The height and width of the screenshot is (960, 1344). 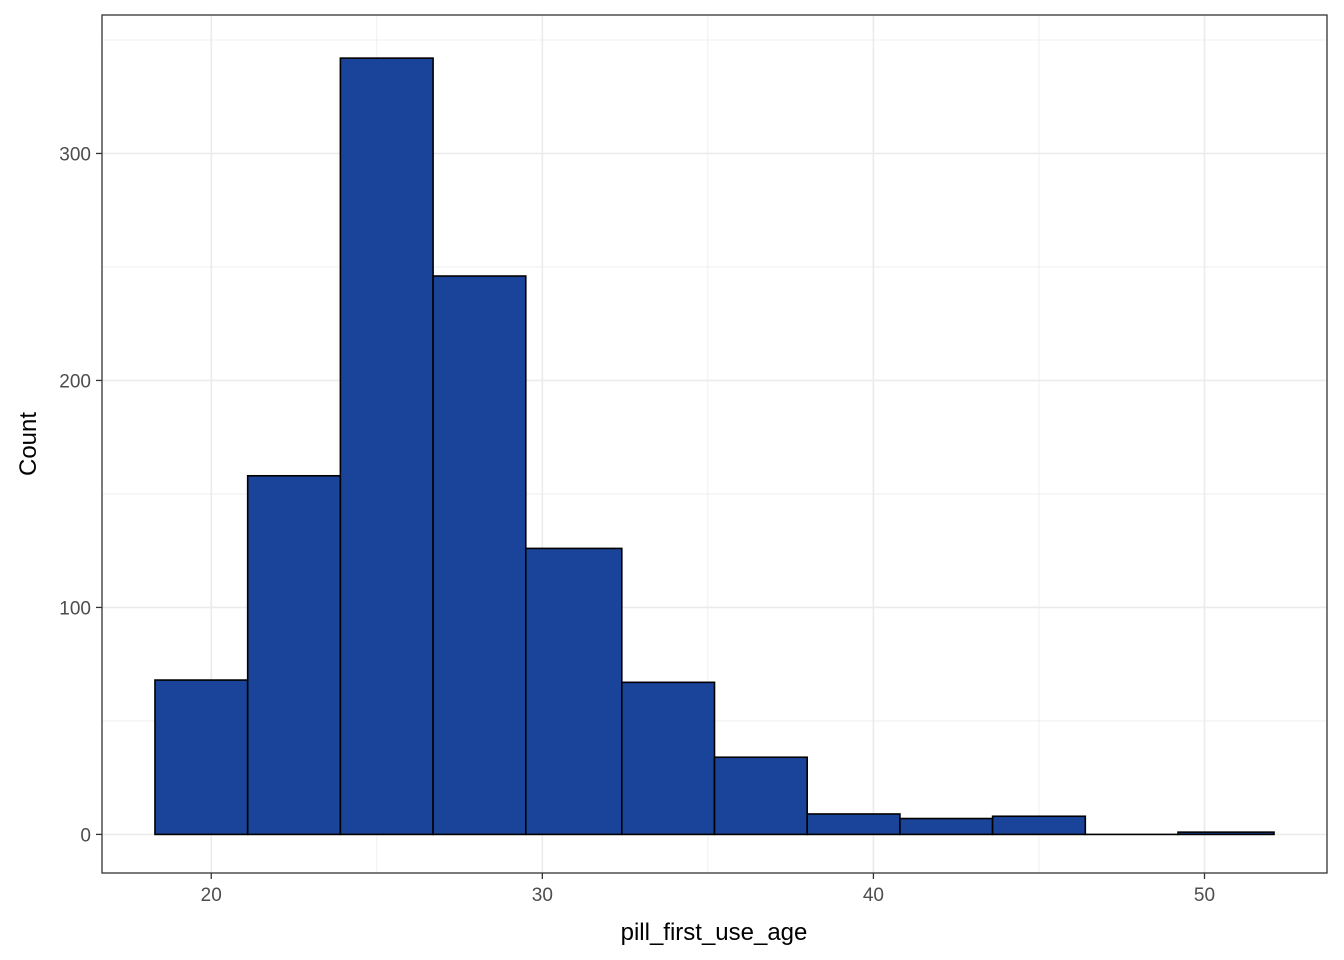 I want to click on x-tick-label: 40, so click(x=873, y=895).